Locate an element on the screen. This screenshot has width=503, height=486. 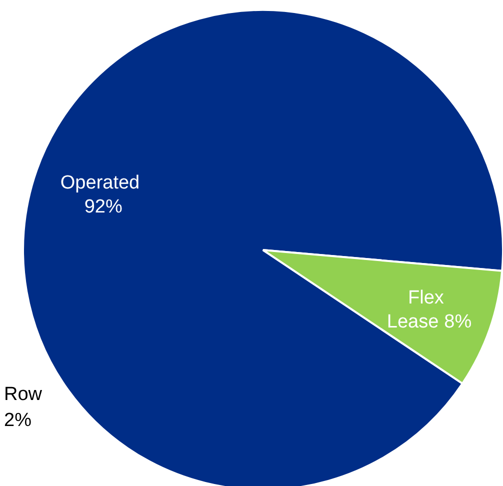
slice-label: Flex Lease is located at coordinates (415, 309).